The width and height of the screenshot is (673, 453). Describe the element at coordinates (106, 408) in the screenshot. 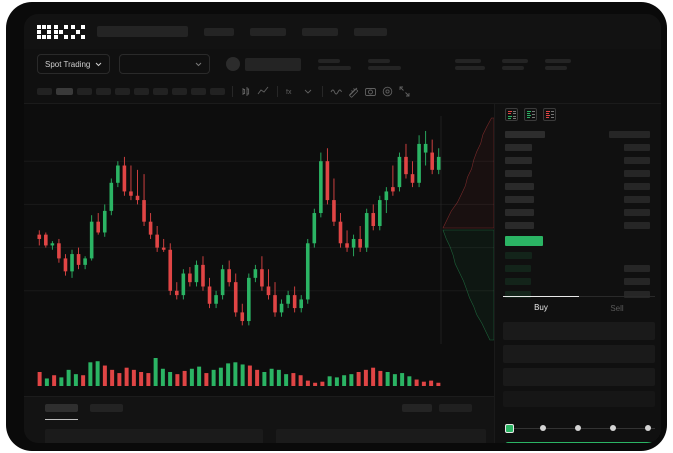

I see `tab-order-history` at that location.